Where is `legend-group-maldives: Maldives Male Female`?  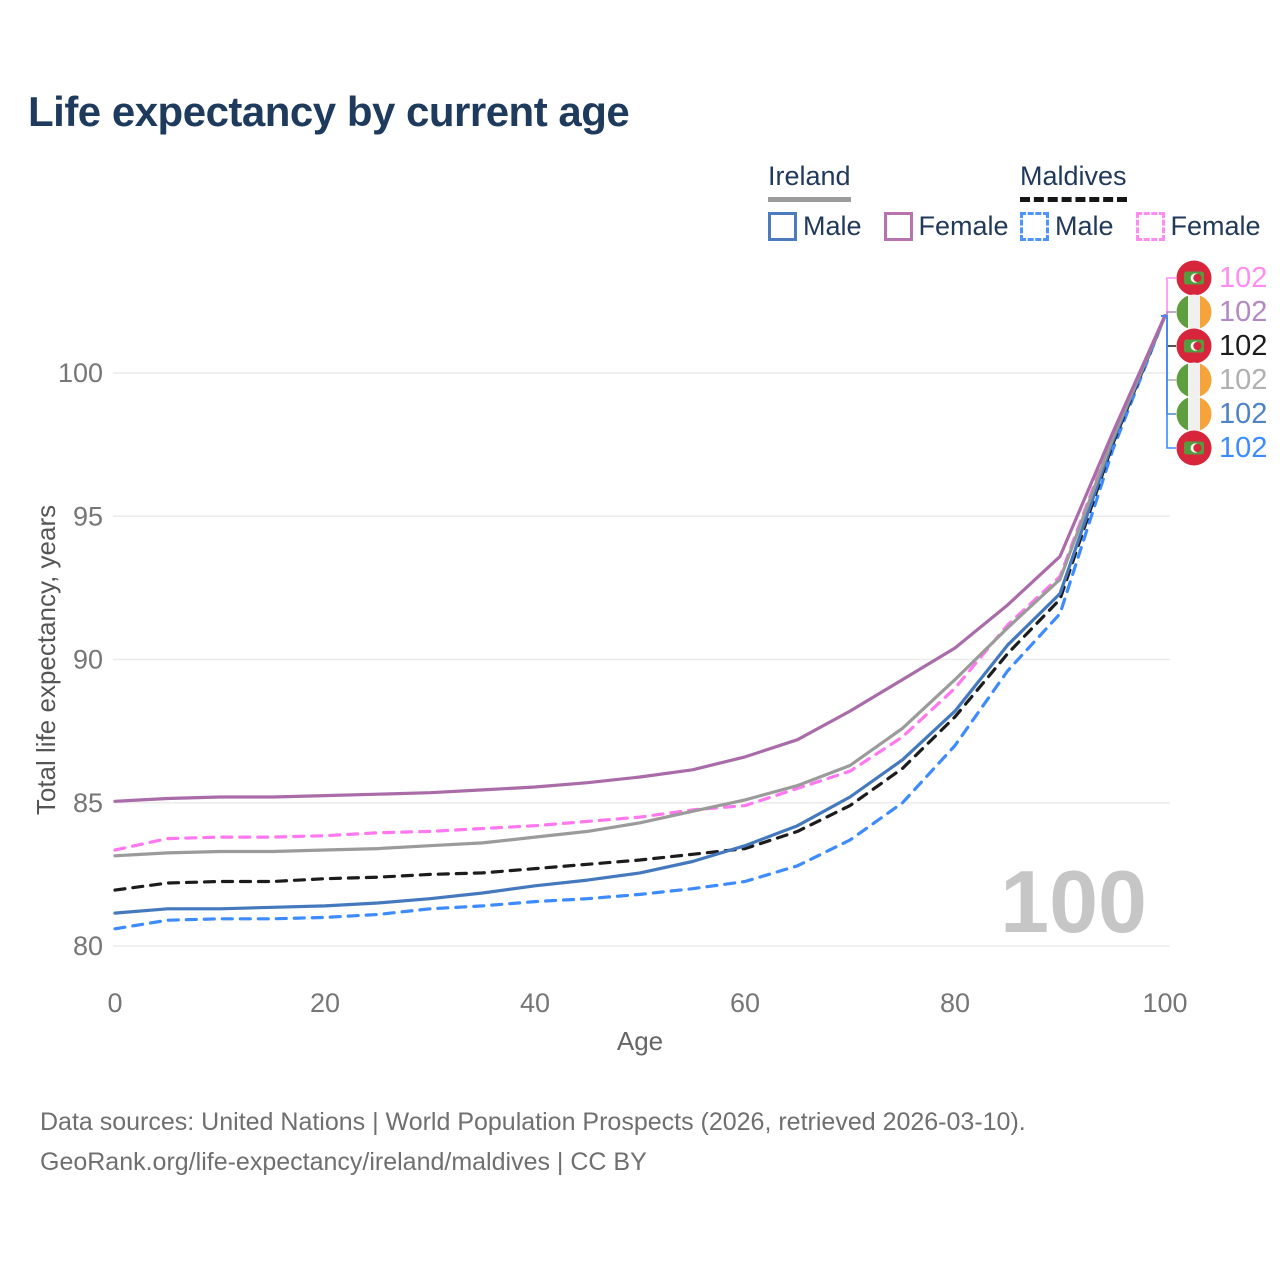 legend-group-maldives: Maldives Male Female is located at coordinates (1150, 201).